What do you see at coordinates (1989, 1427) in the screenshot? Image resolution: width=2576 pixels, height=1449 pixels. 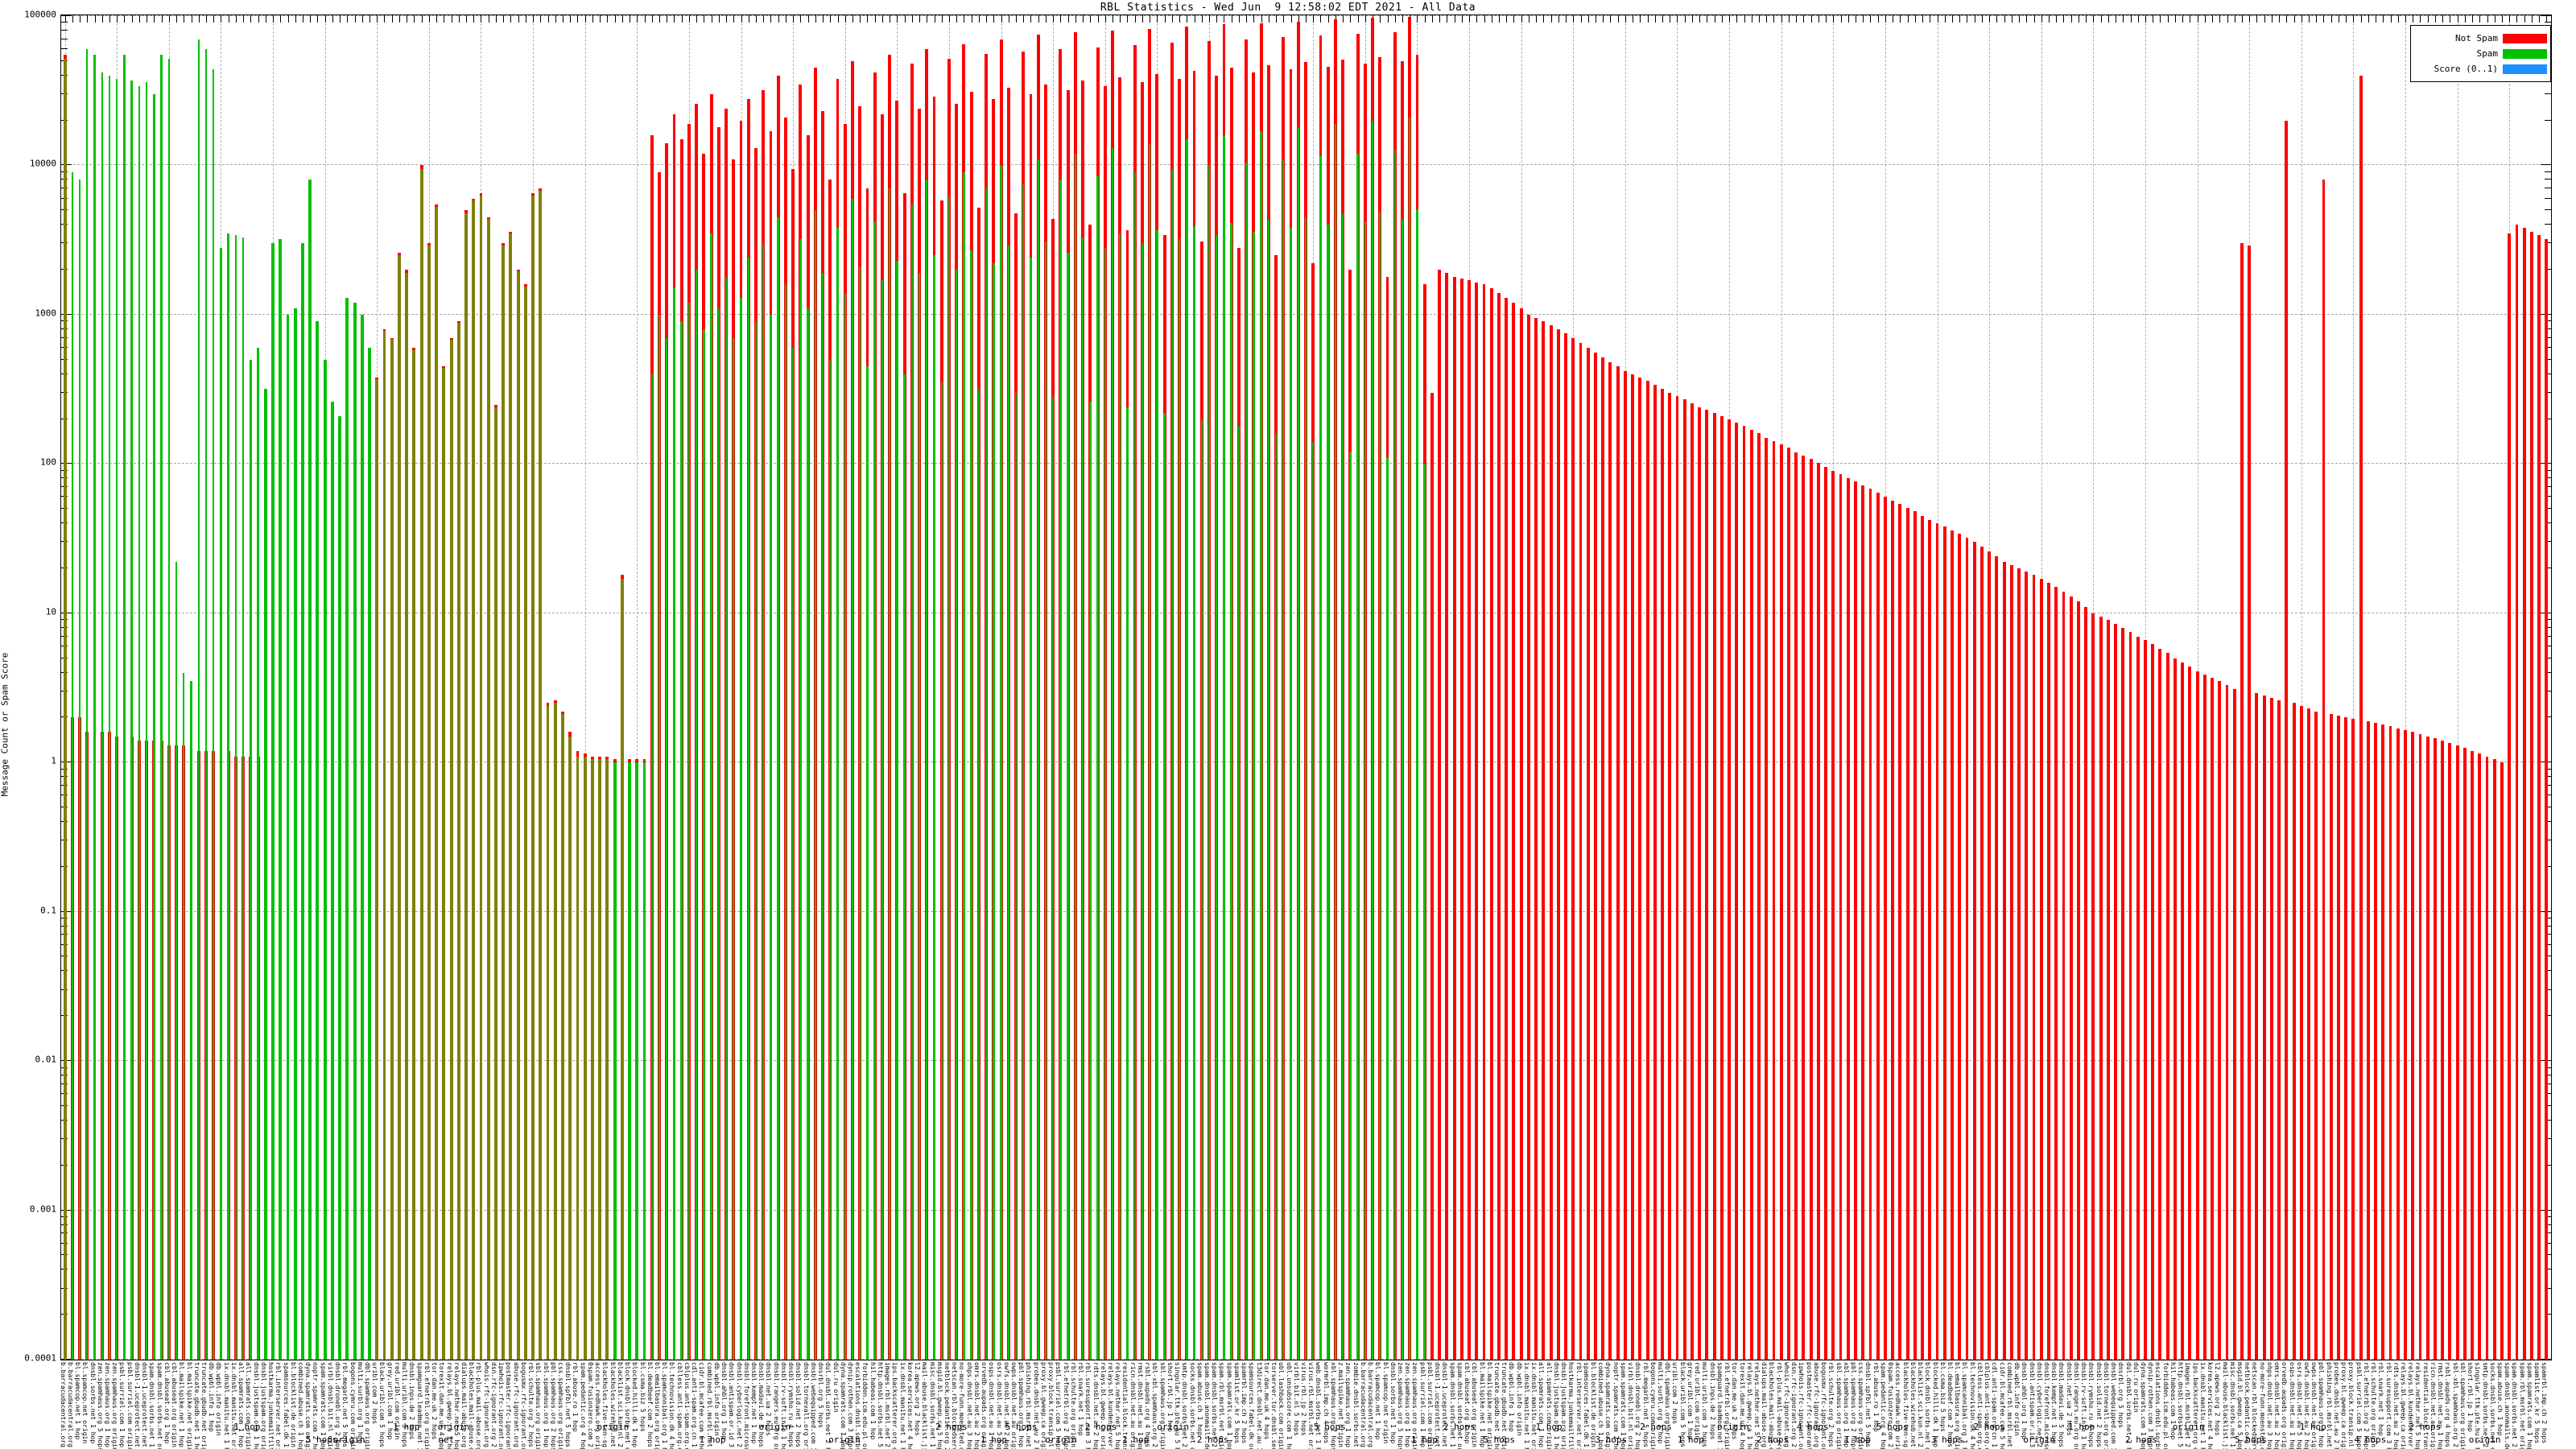 I see `x-axis-group-label: 2 hops` at bounding box center [1989, 1427].